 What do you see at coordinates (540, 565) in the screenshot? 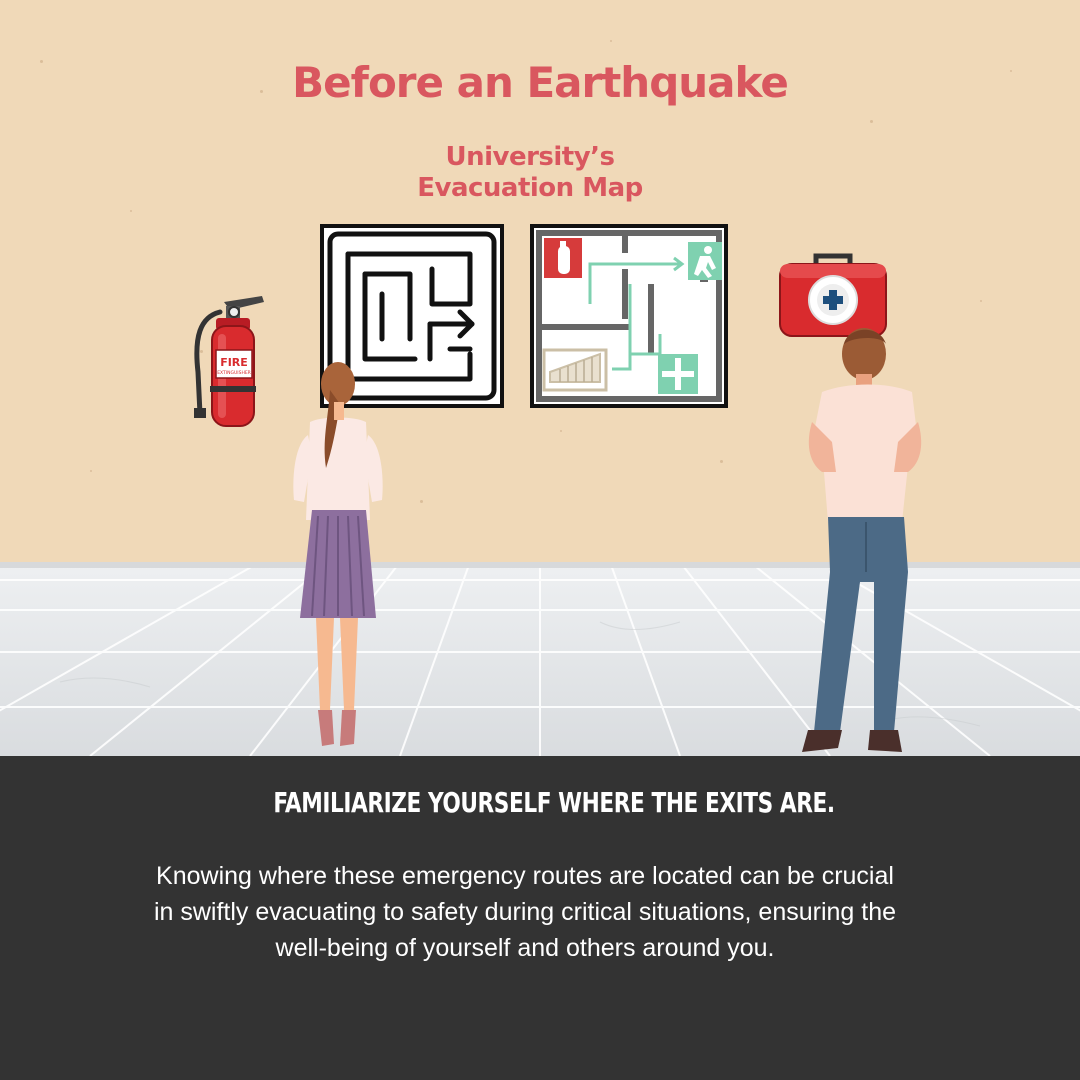
I see `floor-trim` at bounding box center [540, 565].